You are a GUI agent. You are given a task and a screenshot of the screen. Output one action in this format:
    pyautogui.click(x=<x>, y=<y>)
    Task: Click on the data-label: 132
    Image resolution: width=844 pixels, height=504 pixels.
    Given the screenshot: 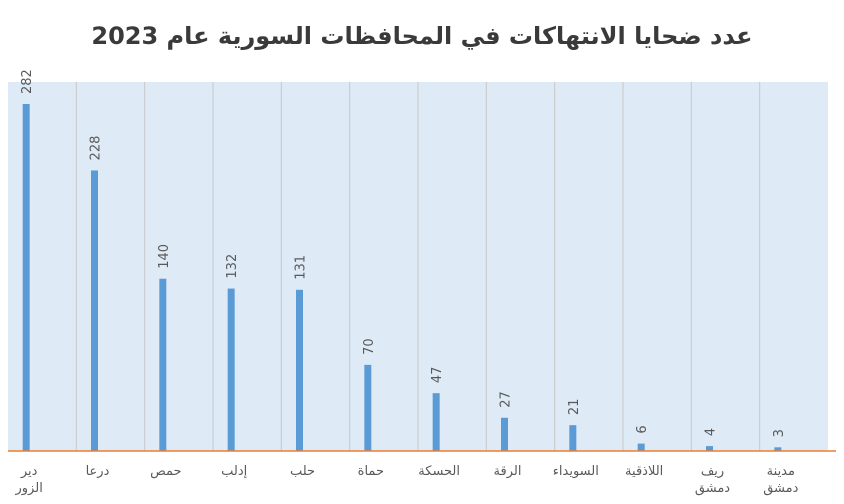 What is the action you would take?
    pyautogui.click(x=232, y=266)
    